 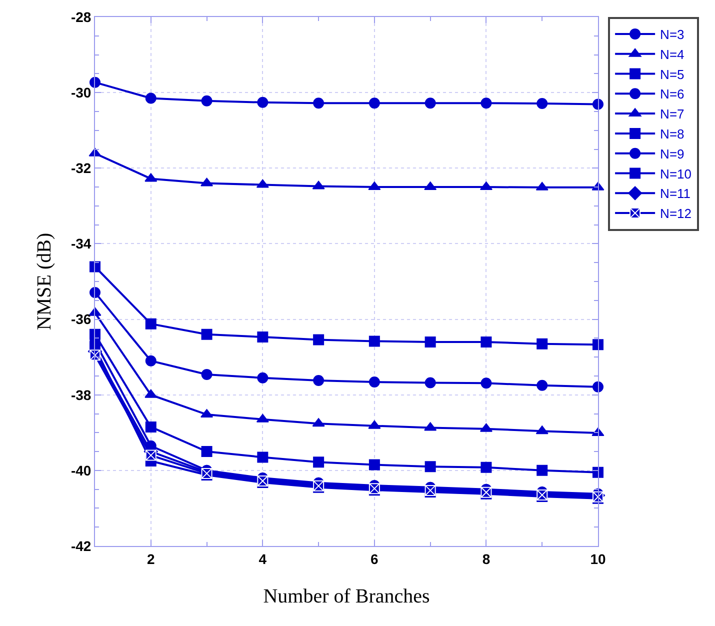 I want to click on x-tick-label: 4, so click(x=262, y=558).